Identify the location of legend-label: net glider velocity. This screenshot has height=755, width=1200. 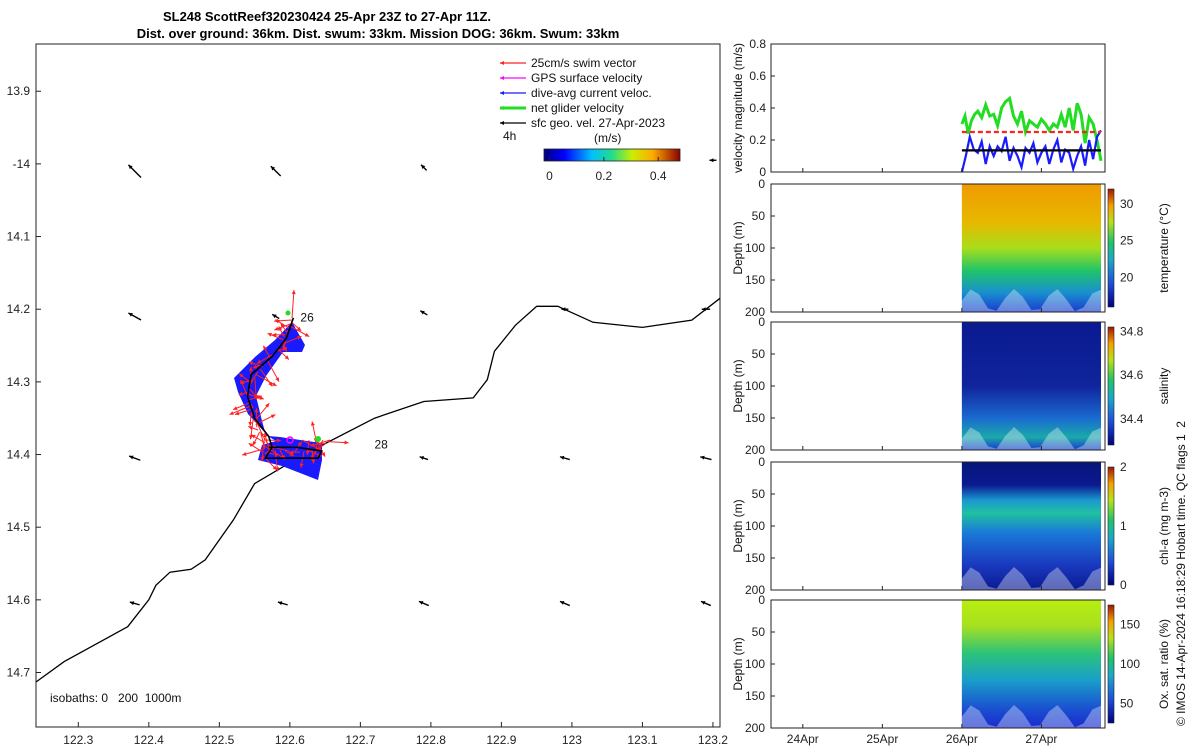
(577, 108).